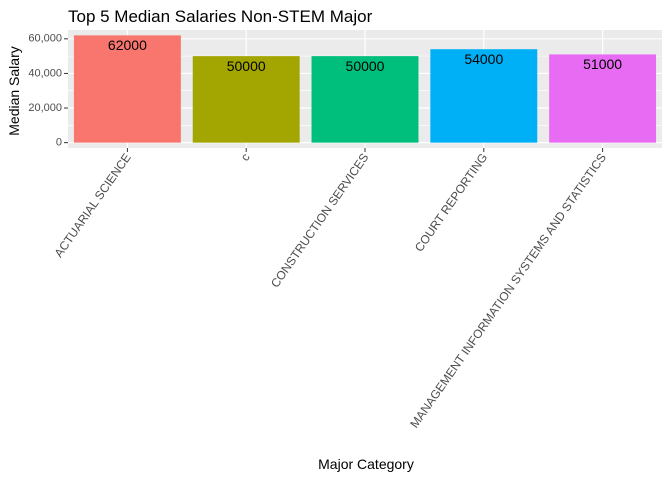 The height and width of the screenshot is (485, 672). I want to click on x-axis-title: Major Category, so click(366, 464).